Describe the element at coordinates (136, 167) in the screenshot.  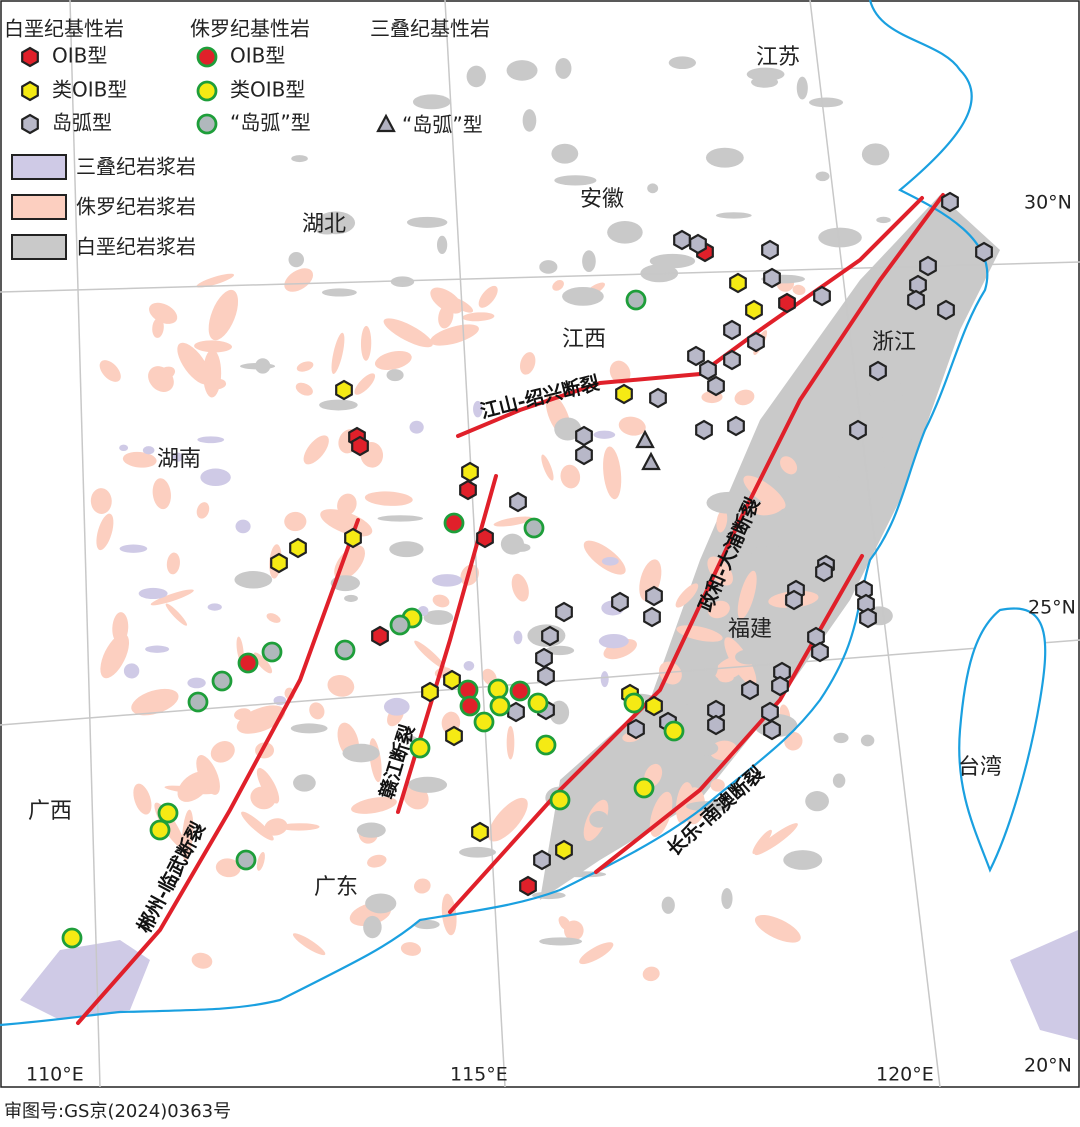
I see `legend-item: 三叠纪岩浆岩` at that location.